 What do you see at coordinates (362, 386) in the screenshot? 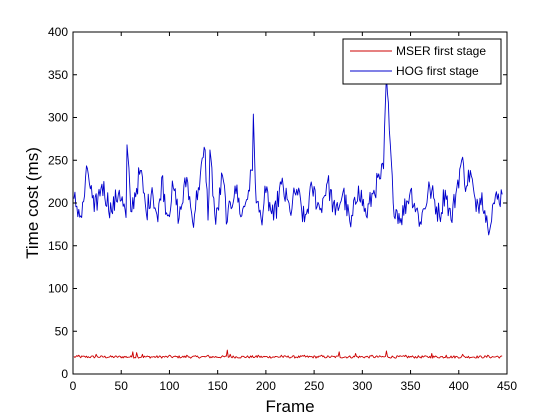
I see `x-tick-label: 300` at bounding box center [362, 386].